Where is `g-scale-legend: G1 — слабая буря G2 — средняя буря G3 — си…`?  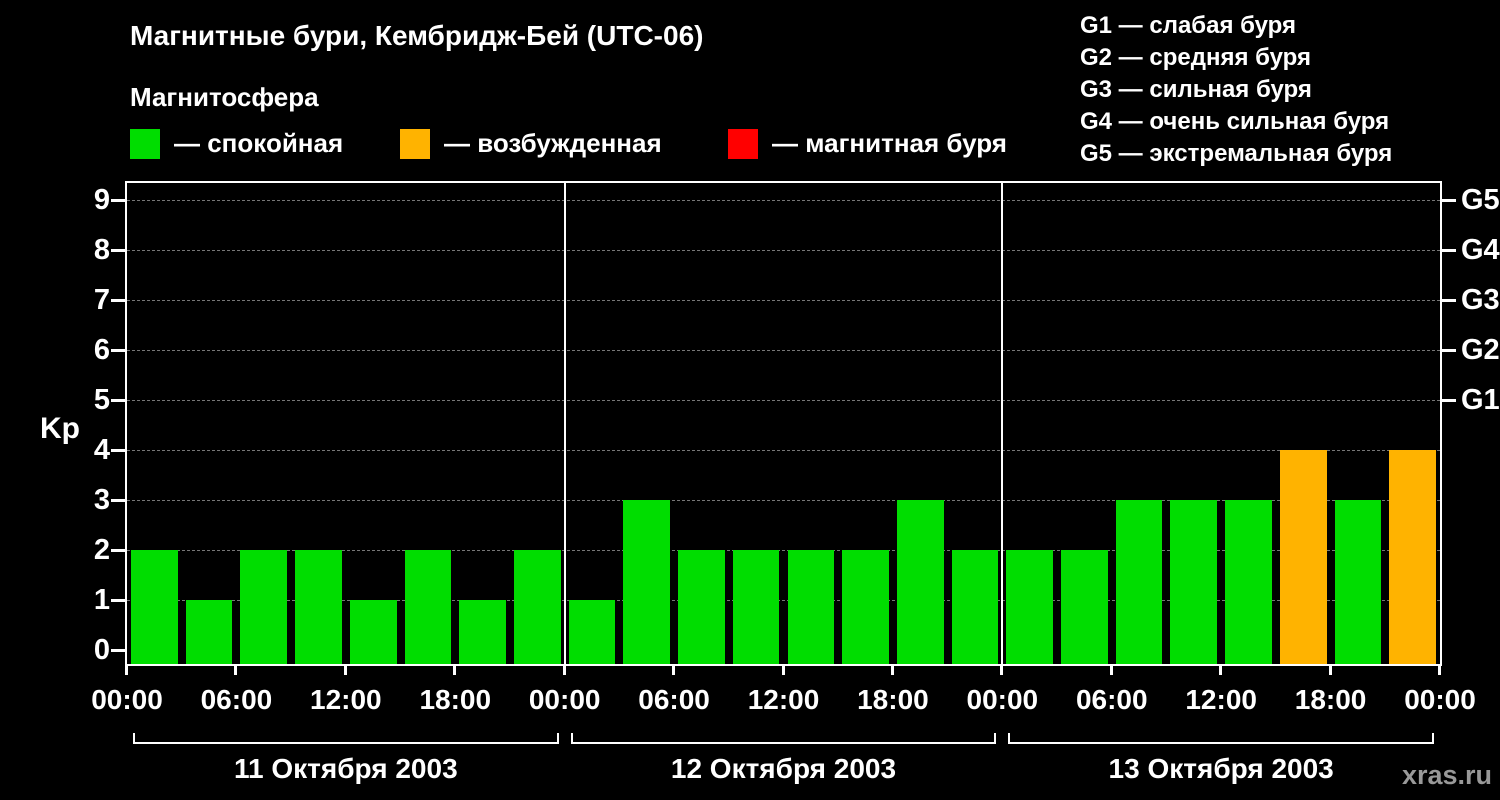 g-scale-legend: G1 — слабая буря G2 — средняя буря G3 — си… is located at coordinates (1236, 90).